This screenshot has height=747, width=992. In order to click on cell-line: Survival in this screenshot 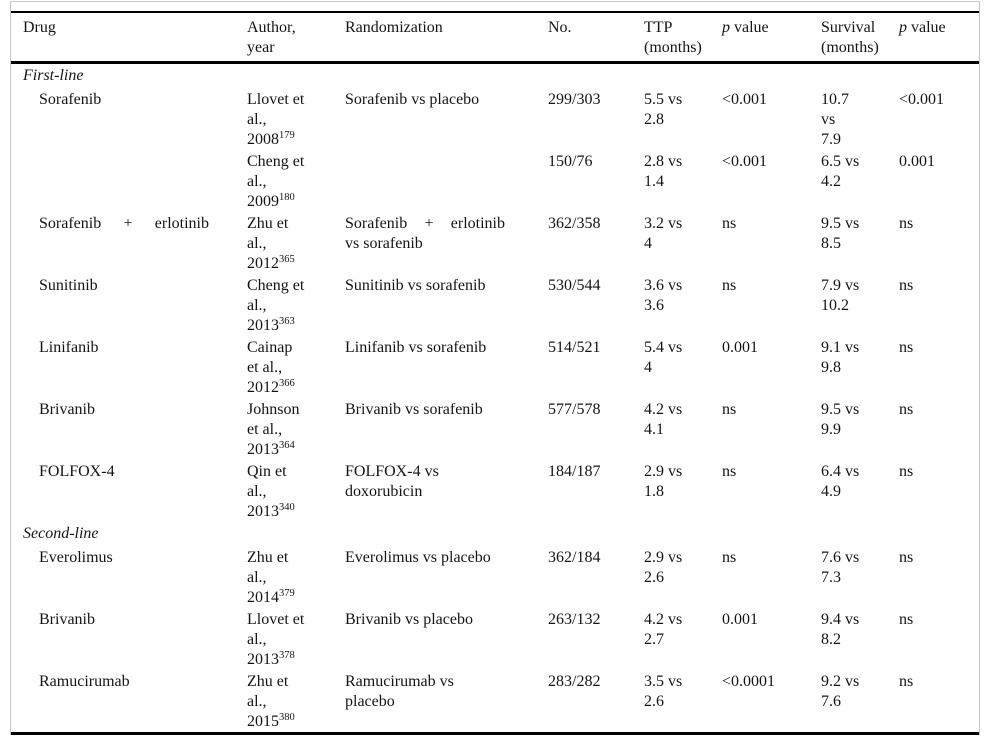, I will do `click(848, 27)`.